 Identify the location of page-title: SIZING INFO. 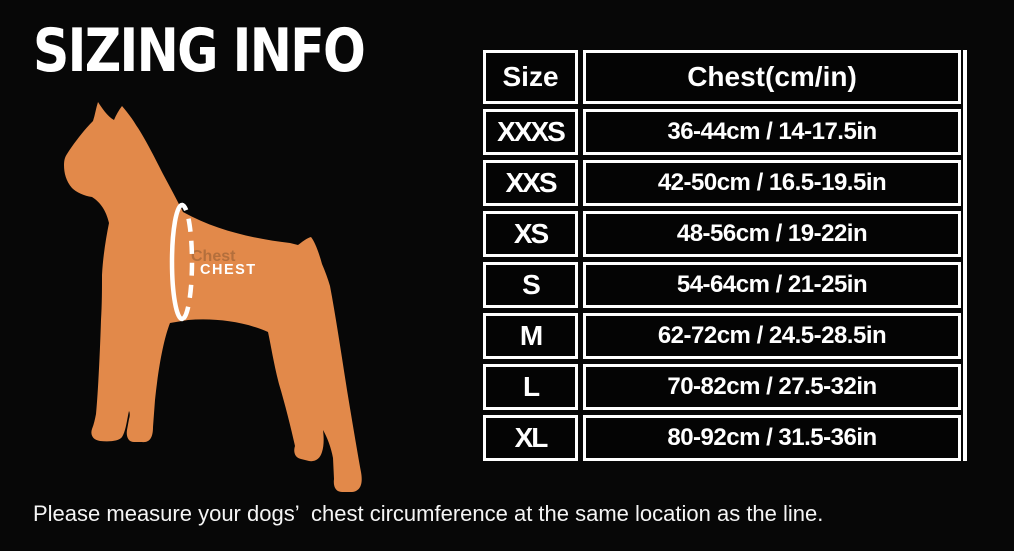
(199, 51).